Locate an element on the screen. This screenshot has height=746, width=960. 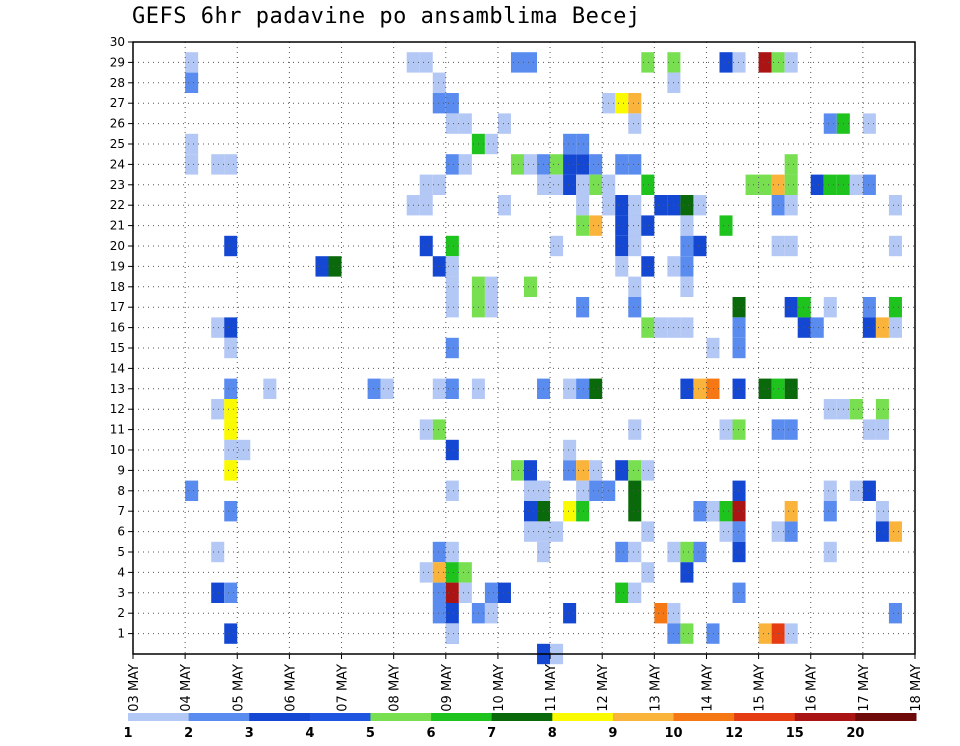
y-tick-label: 3 is located at coordinates (121, 593).